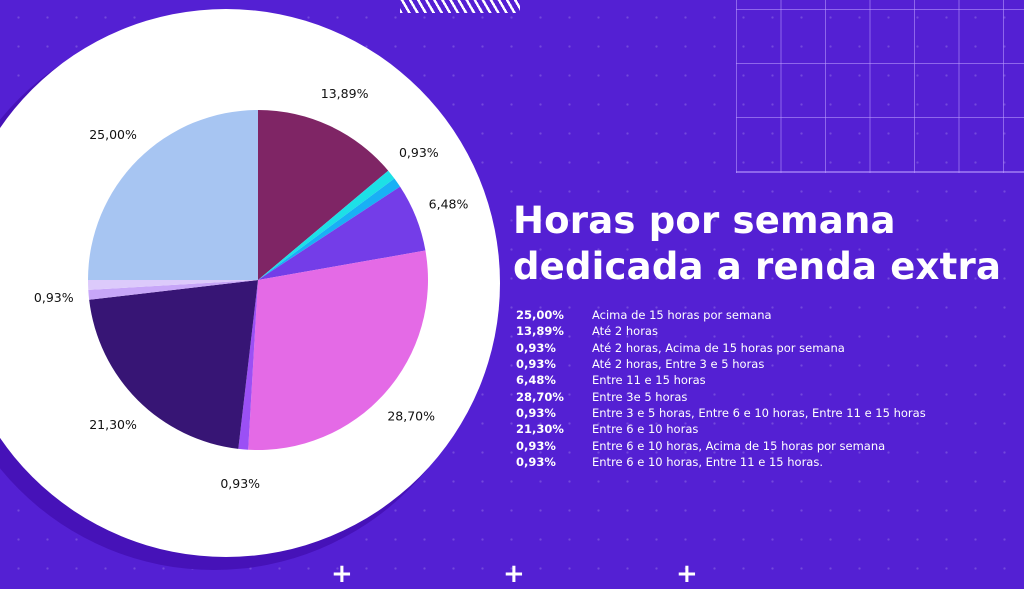  Describe the element at coordinates (540, 315) in the screenshot. I see `legend-percent: 25,00%` at that location.